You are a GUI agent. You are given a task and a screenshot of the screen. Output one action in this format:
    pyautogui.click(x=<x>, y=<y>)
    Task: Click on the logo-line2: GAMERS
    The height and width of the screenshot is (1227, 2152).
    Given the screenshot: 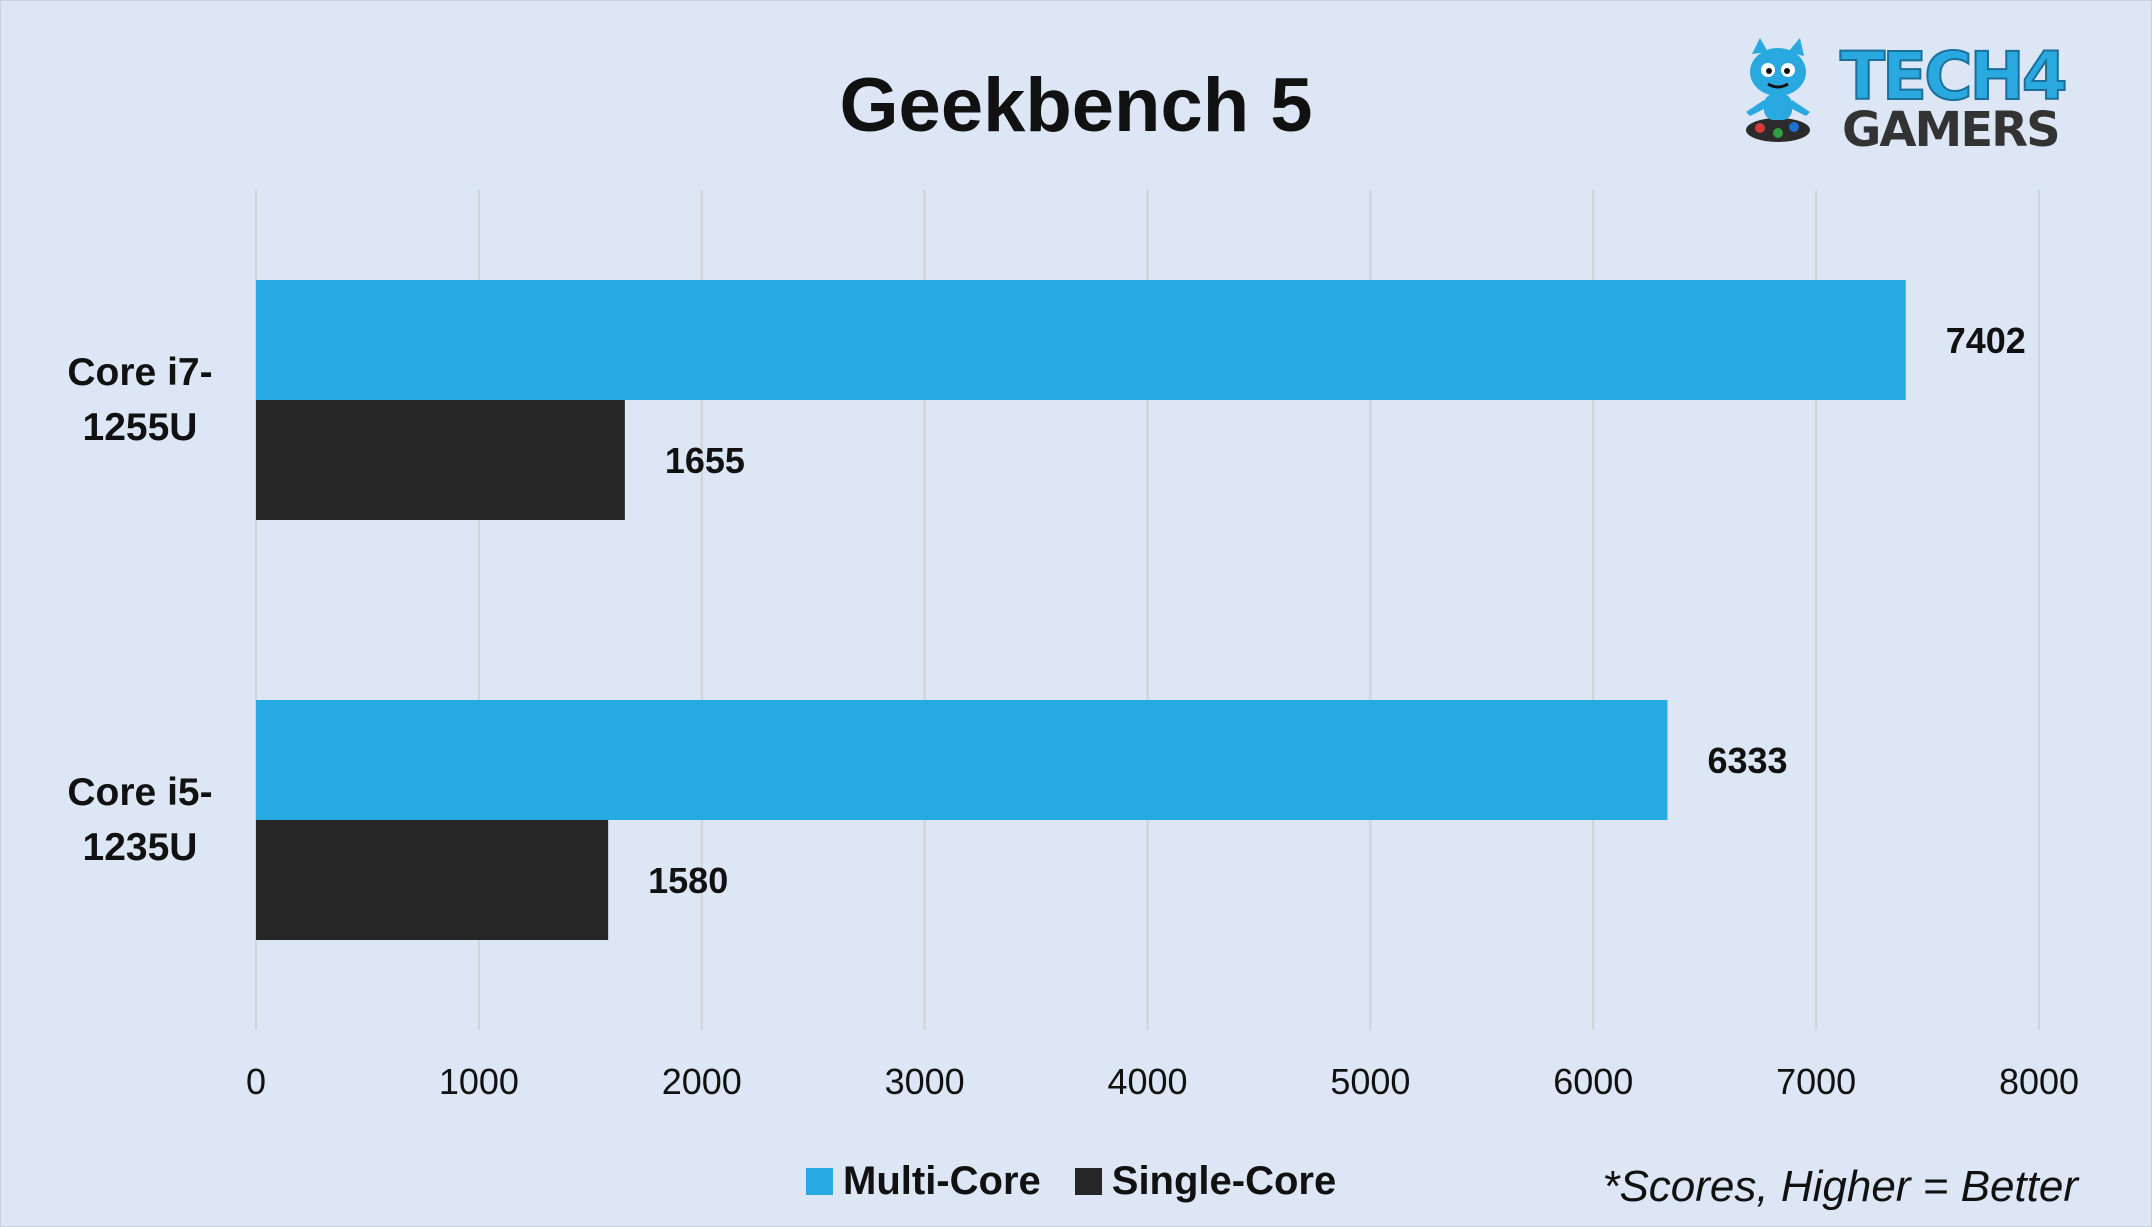 What is the action you would take?
    pyautogui.click(x=1951, y=130)
    